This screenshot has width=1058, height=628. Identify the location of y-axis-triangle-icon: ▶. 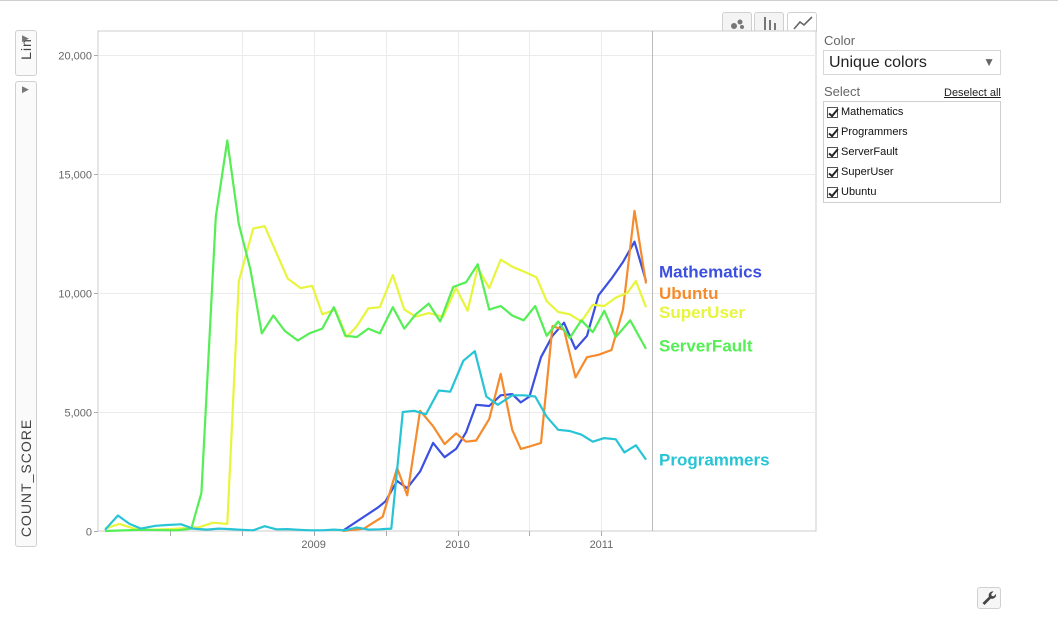
(25, 89).